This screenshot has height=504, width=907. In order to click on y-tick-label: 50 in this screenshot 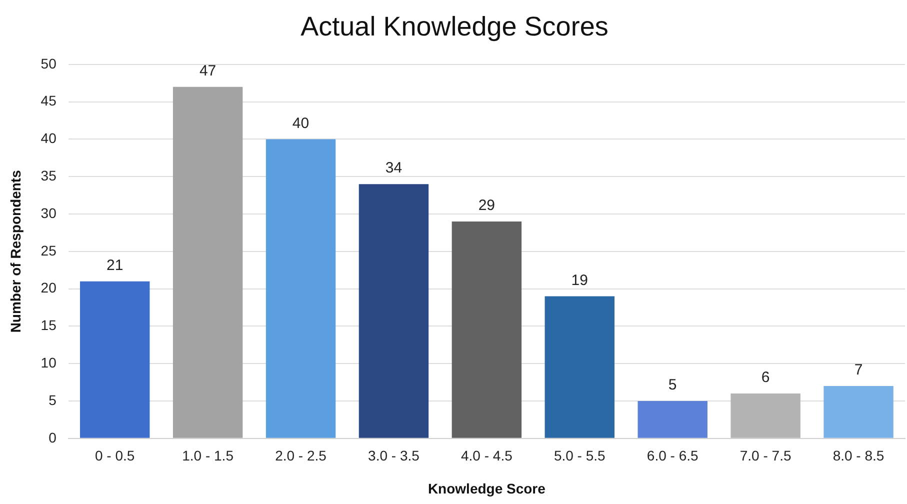, I will do `click(48, 63)`.